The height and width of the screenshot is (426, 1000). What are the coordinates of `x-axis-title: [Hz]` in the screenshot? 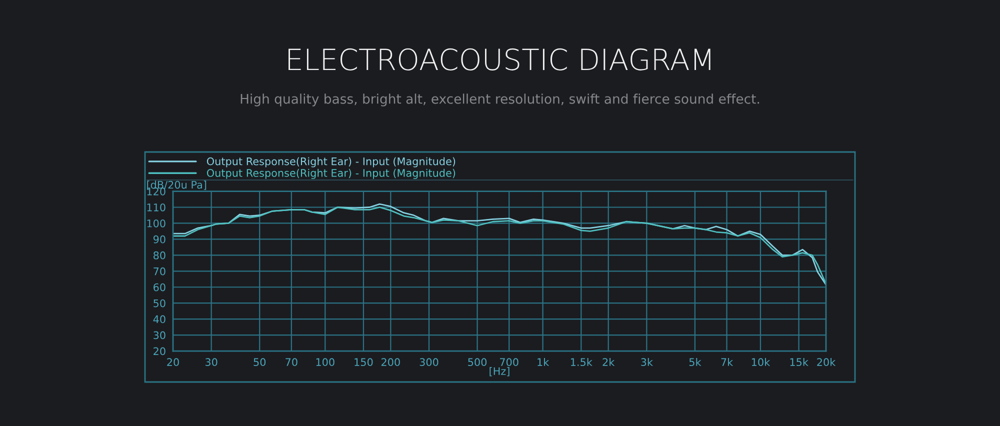 It's located at (500, 371).